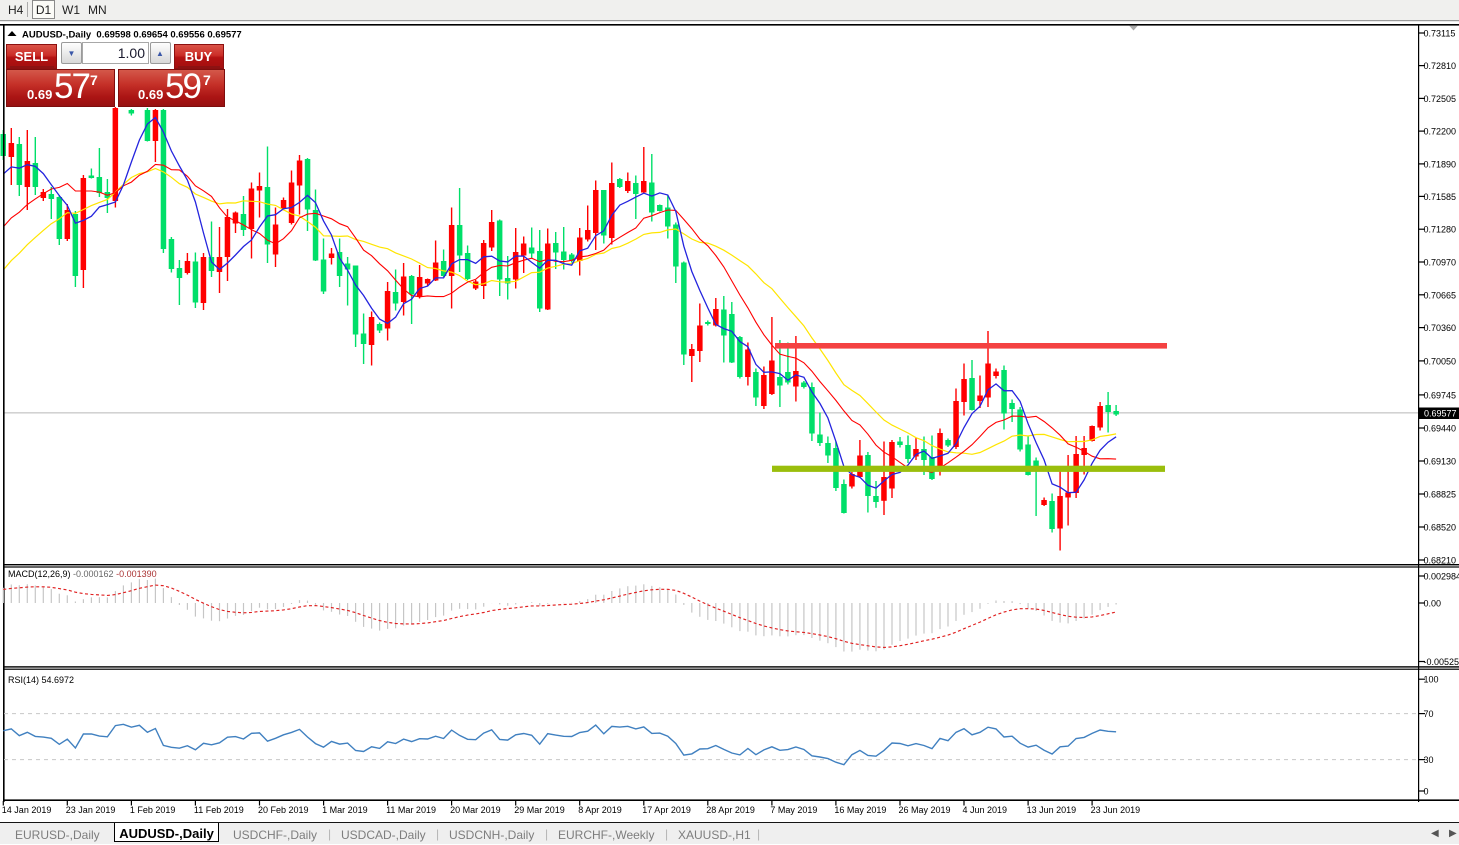  Describe the element at coordinates (1440, 99) in the screenshot. I see `svg-text: 0.72505` at that location.